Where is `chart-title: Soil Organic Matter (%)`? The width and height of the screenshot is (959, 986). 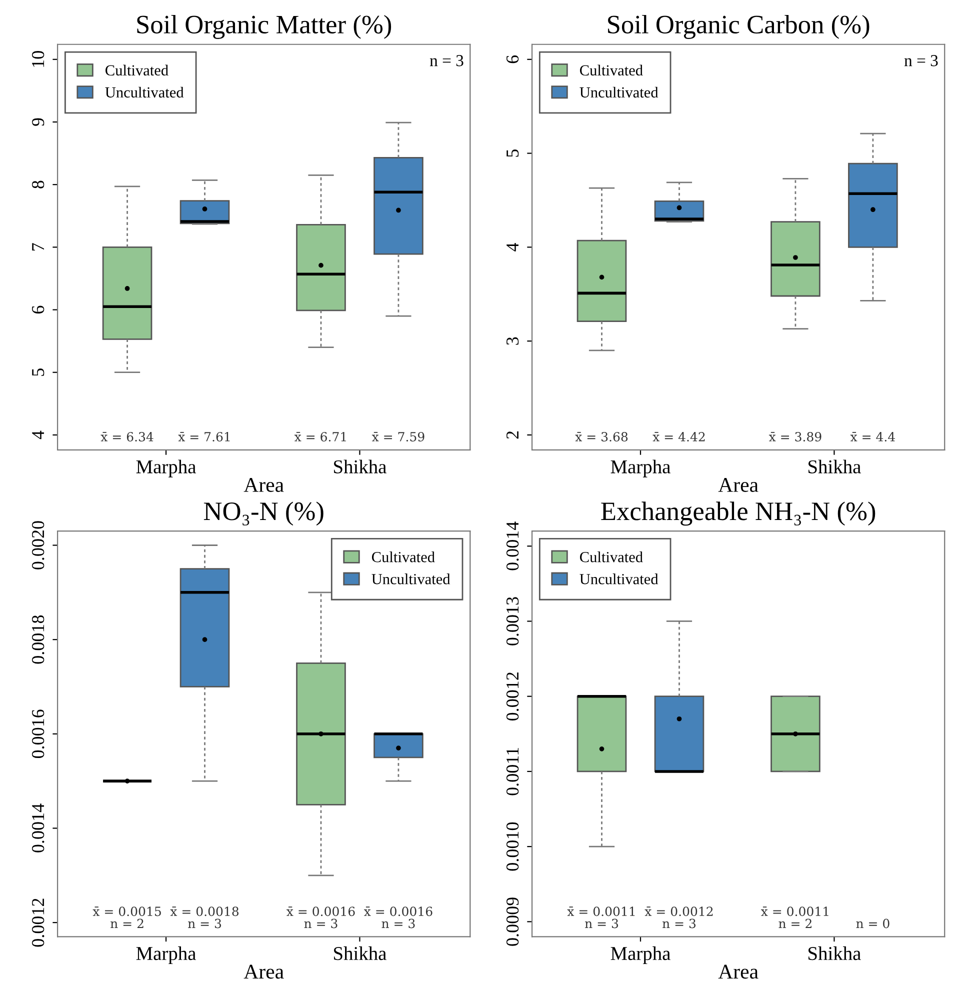
chart-title: Soil Organic Matter (%) is located at coordinates (264, 26).